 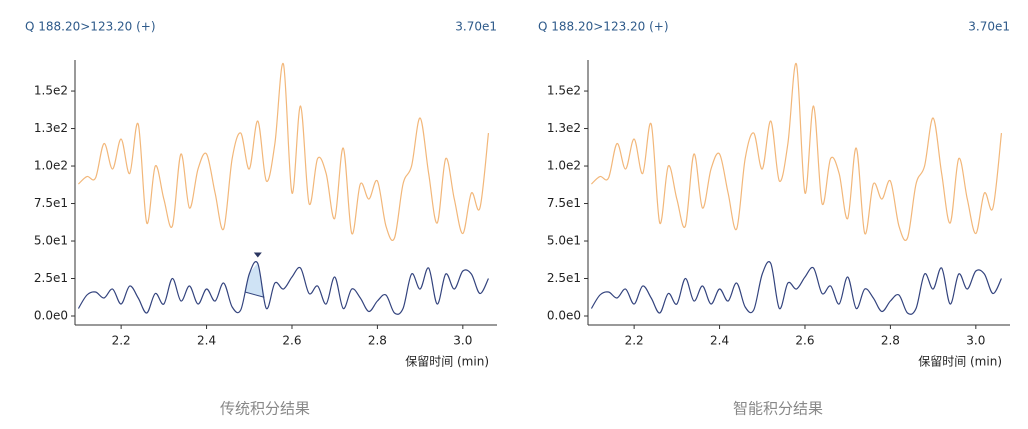 I want to click on peak-baseline, so click(x=254, y=294).